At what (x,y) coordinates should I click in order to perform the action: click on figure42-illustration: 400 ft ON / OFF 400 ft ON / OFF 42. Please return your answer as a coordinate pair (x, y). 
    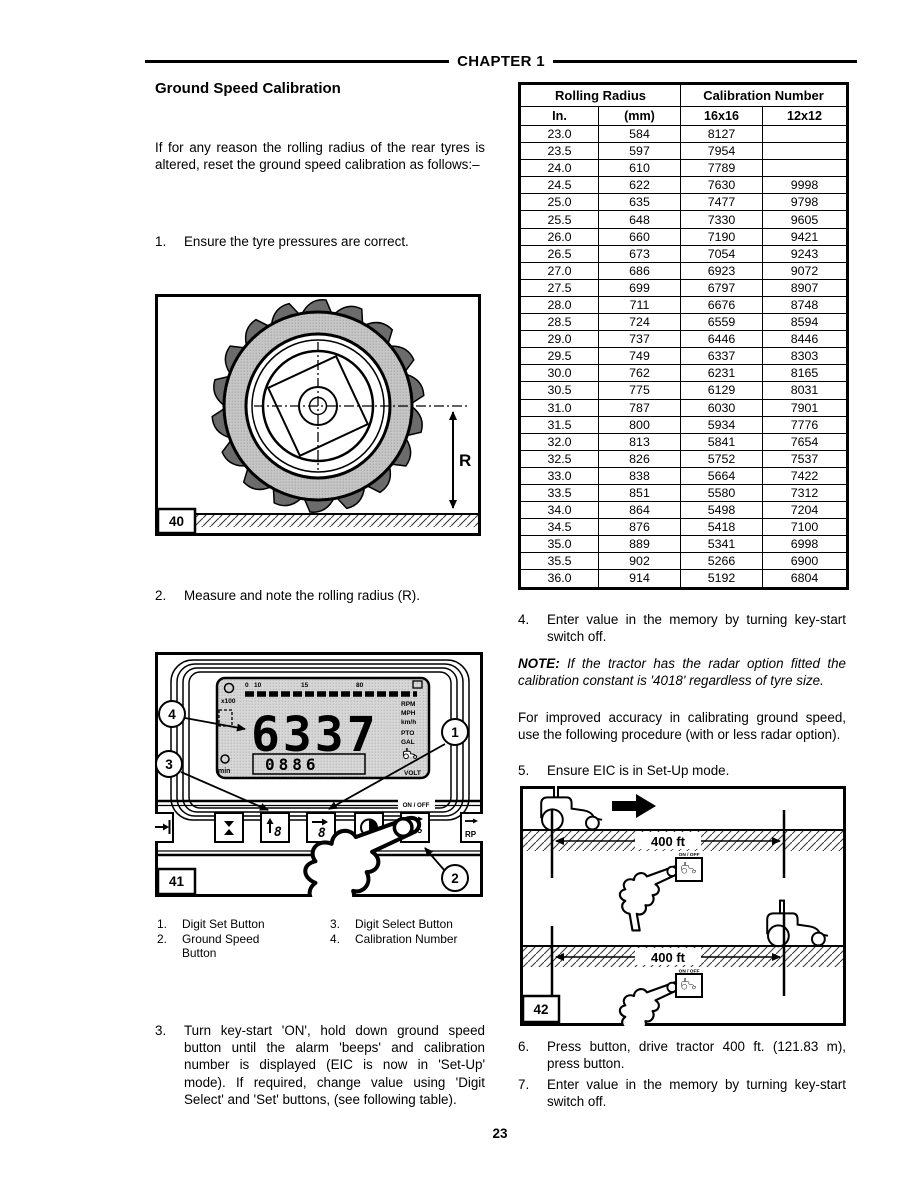
    Looking at the image, I should click on (683, 906).